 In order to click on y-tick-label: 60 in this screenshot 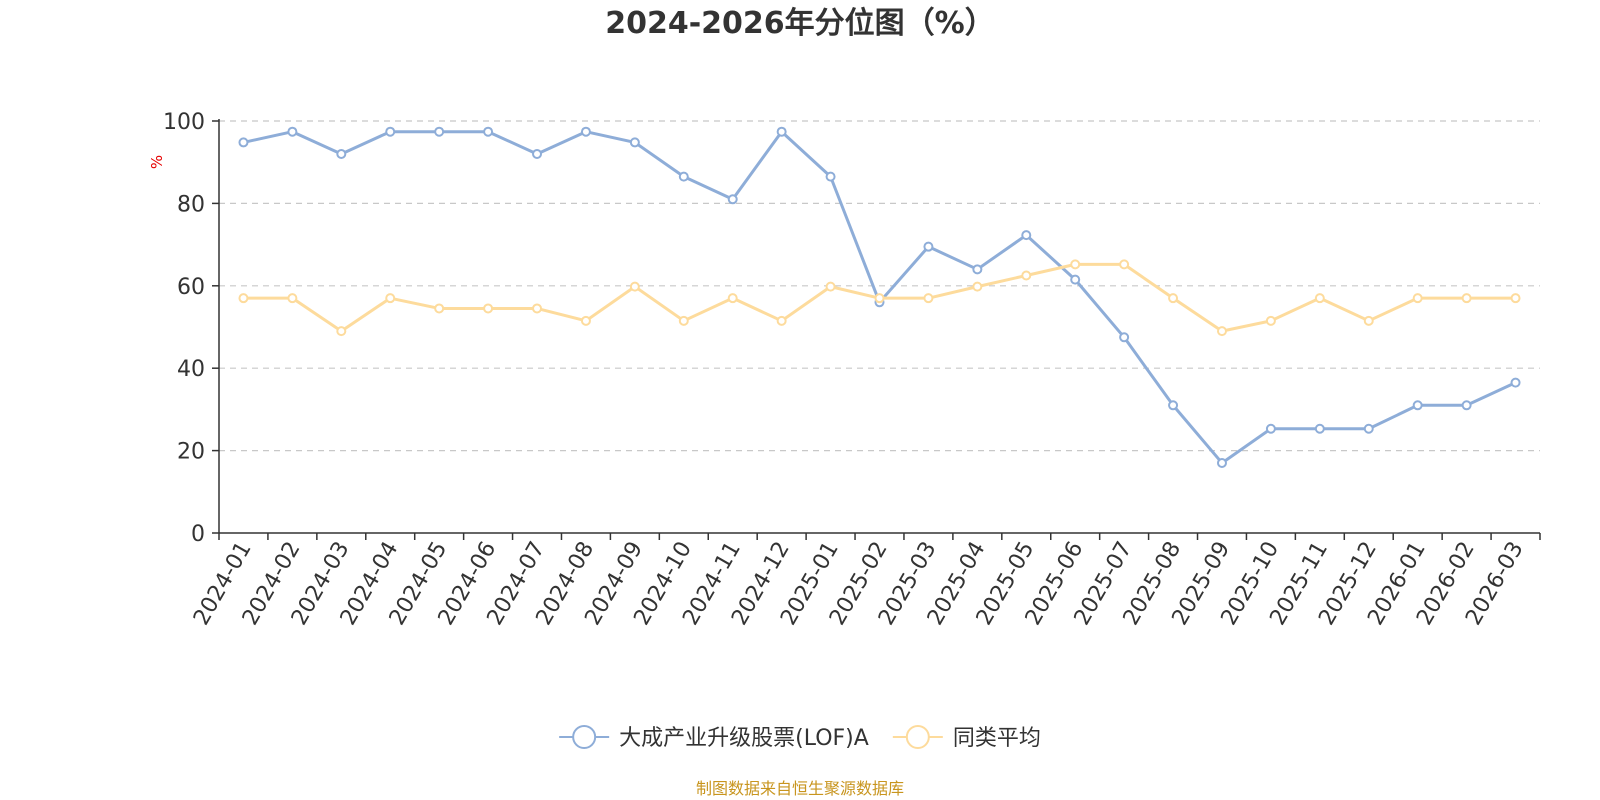, I will do `click(191, 287)`.